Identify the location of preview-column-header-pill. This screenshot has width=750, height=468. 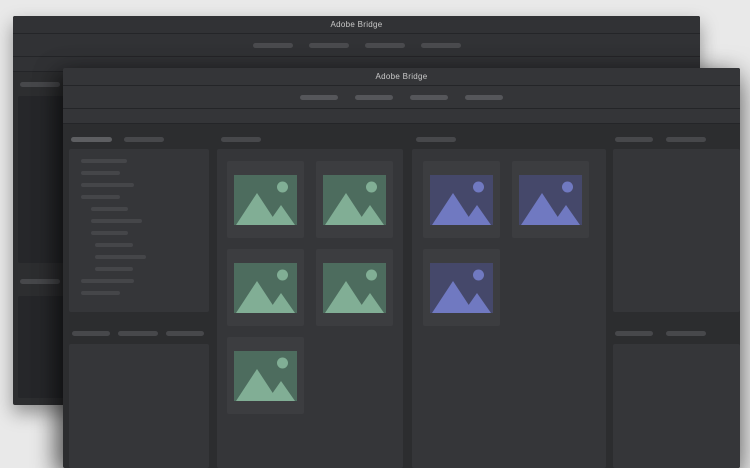
(436, 139).